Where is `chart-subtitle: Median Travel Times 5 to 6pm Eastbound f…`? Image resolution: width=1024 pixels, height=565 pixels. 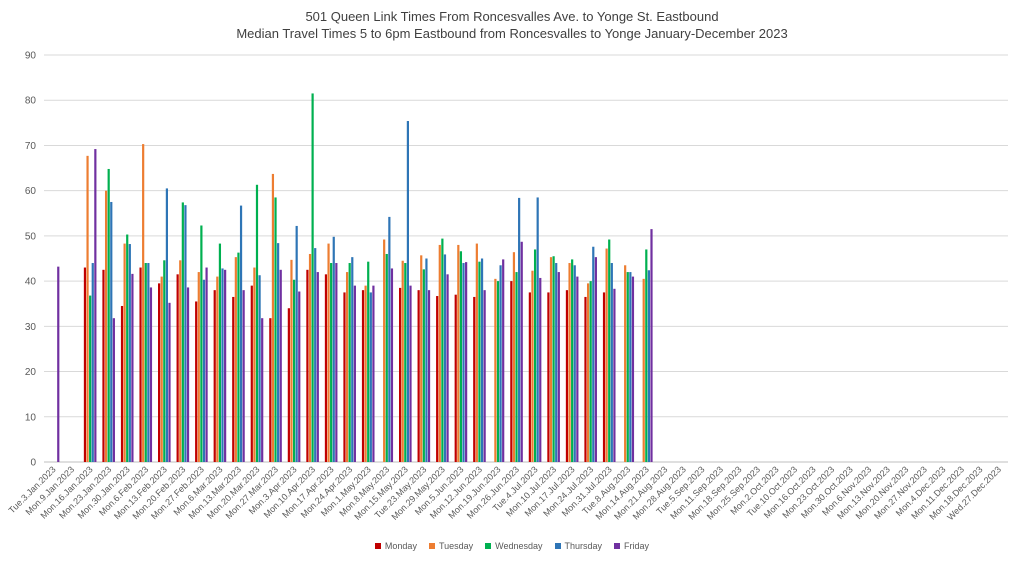 chart-subtitle: Median Travel Times 5 to 6pm Eastbound f… is located at coordinates (512, 33).